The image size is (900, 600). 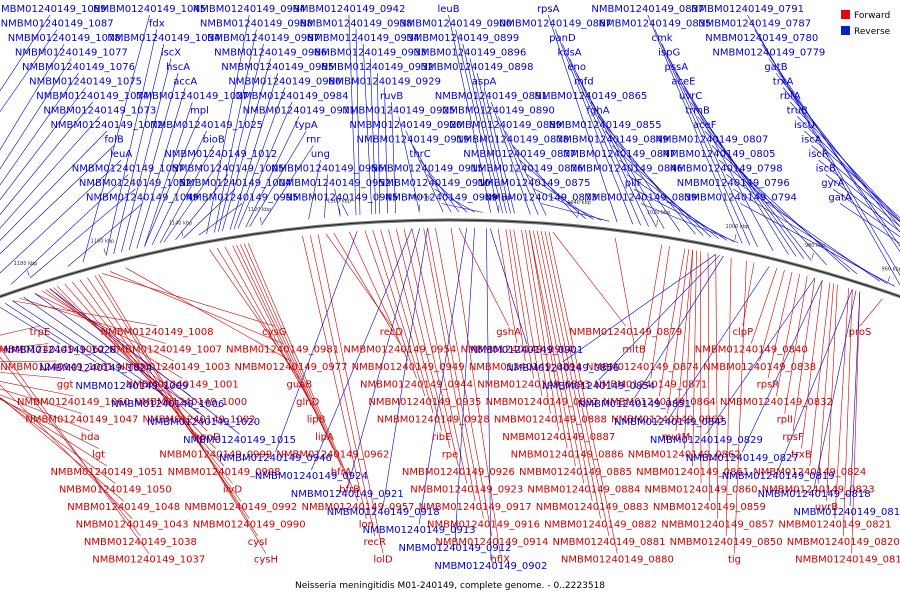 I want to click on gene-label: NMBM01240149_1028, so click(x=60, y=350).